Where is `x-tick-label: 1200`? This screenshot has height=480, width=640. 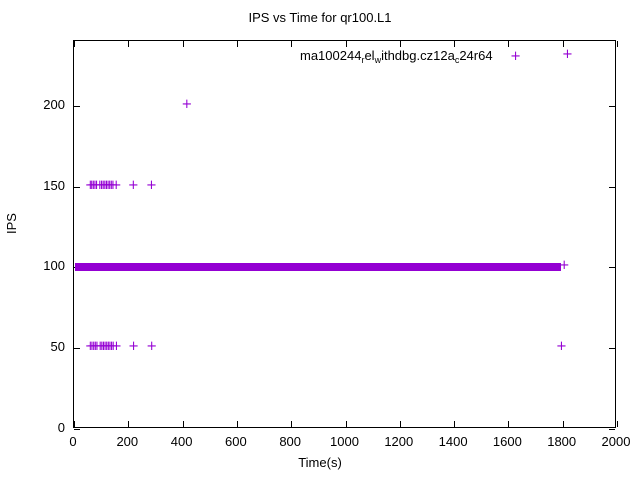 x-tick-label: 1200 is located at coordinates (399, 441).